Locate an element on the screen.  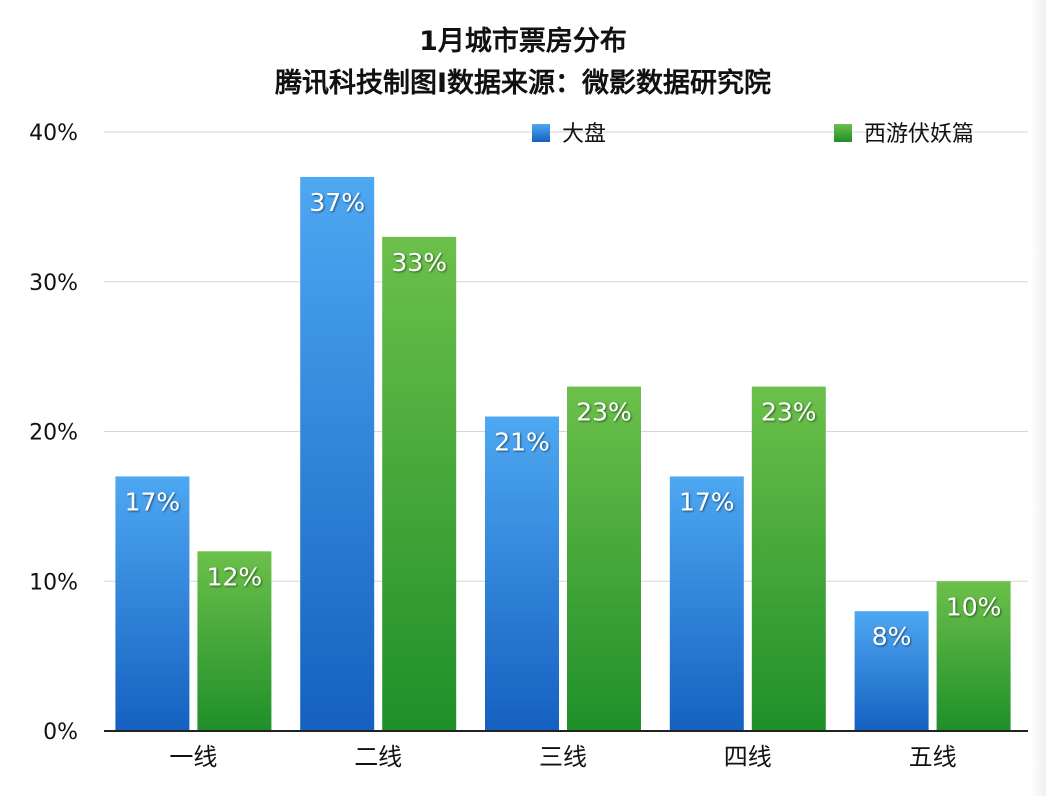
y-tick-label: 0% is located at coordinates (60, 732).